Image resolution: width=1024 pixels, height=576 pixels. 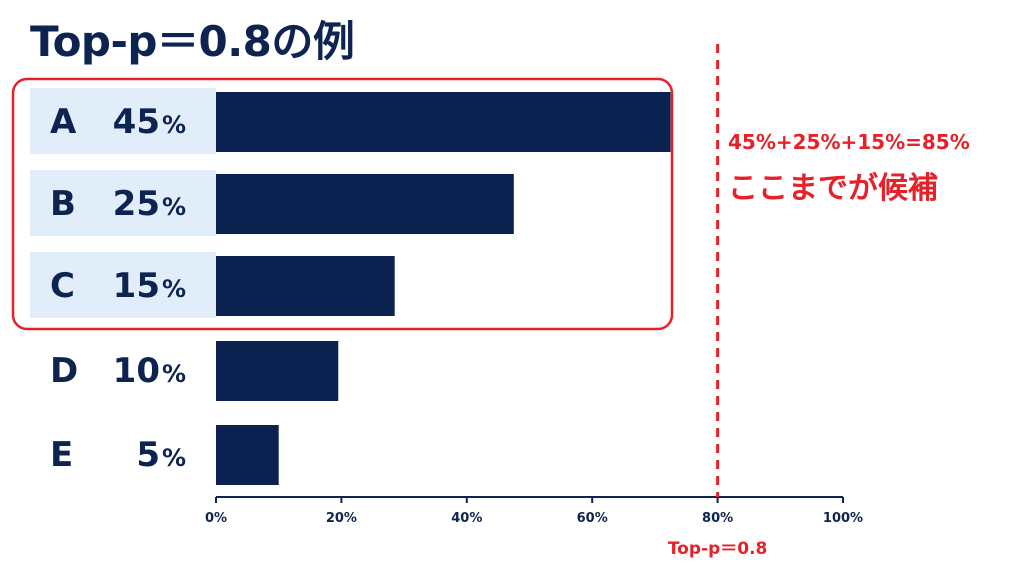 What do you see at coordinates (849, 142) in the screenshot?
I see `annotation-sum: 45%+25%+15%=85%` at bounding box center [849, 142].